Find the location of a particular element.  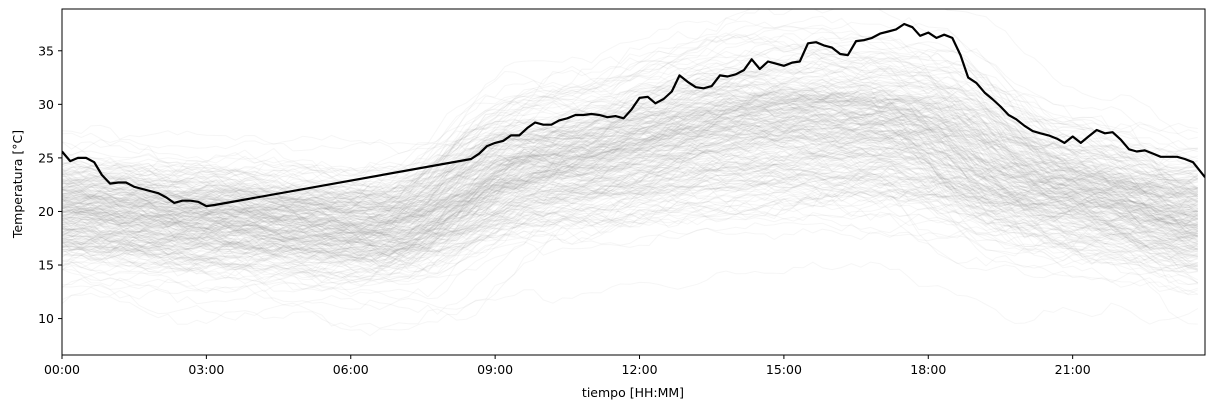

y-tick-label: 25 is located at coordinates (46, 157).